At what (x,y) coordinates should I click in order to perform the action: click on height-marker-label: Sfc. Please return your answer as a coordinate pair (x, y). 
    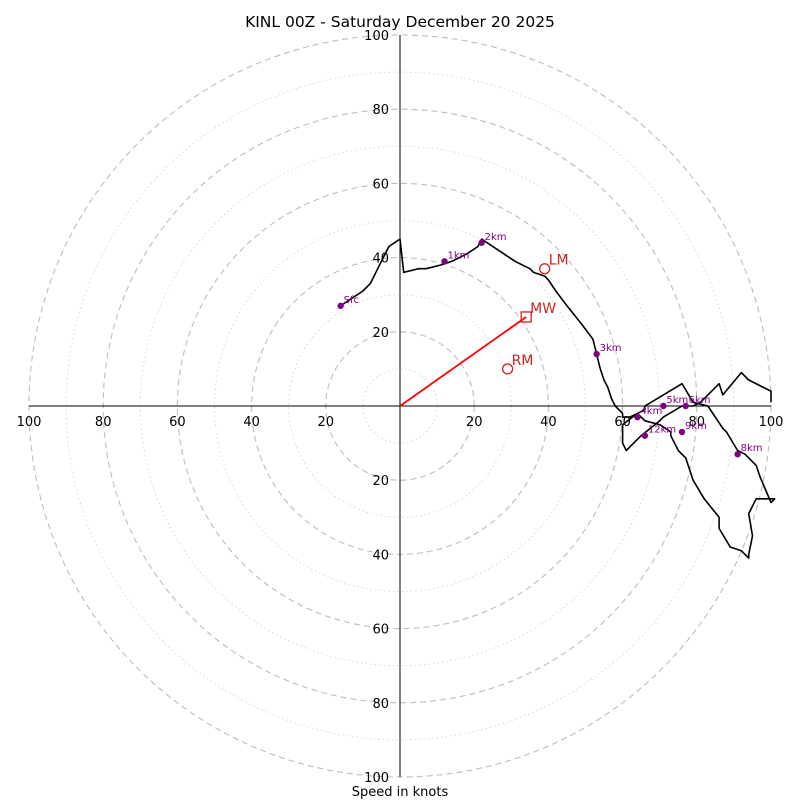
    Looking at the image, I should click on (351, 300).